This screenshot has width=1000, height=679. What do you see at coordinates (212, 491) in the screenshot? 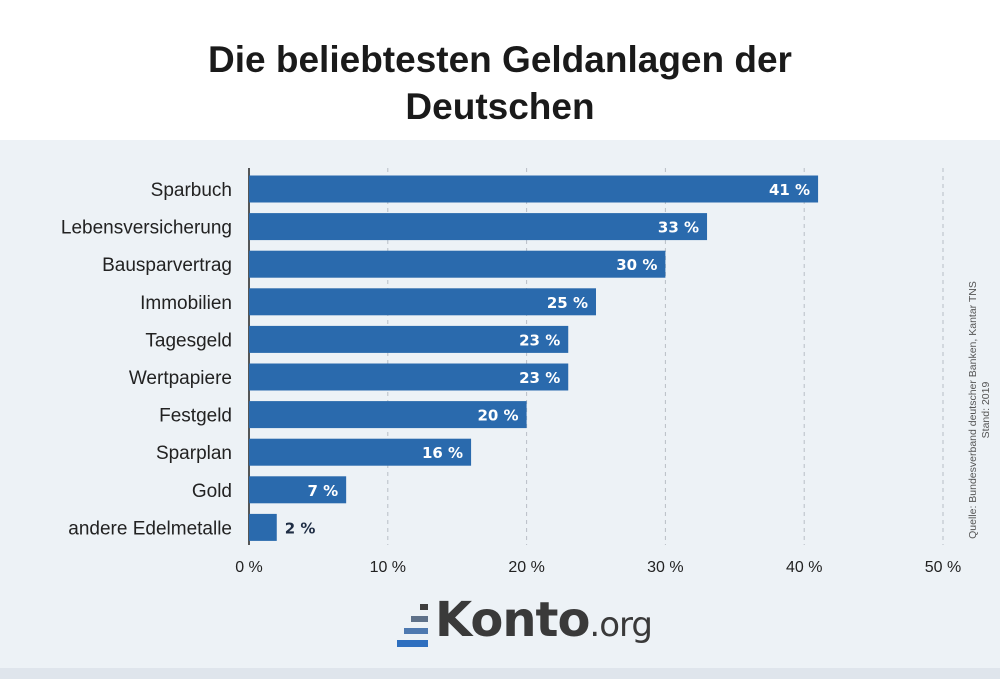
I see `category-label: Gold` at bounding box center [212, 491].